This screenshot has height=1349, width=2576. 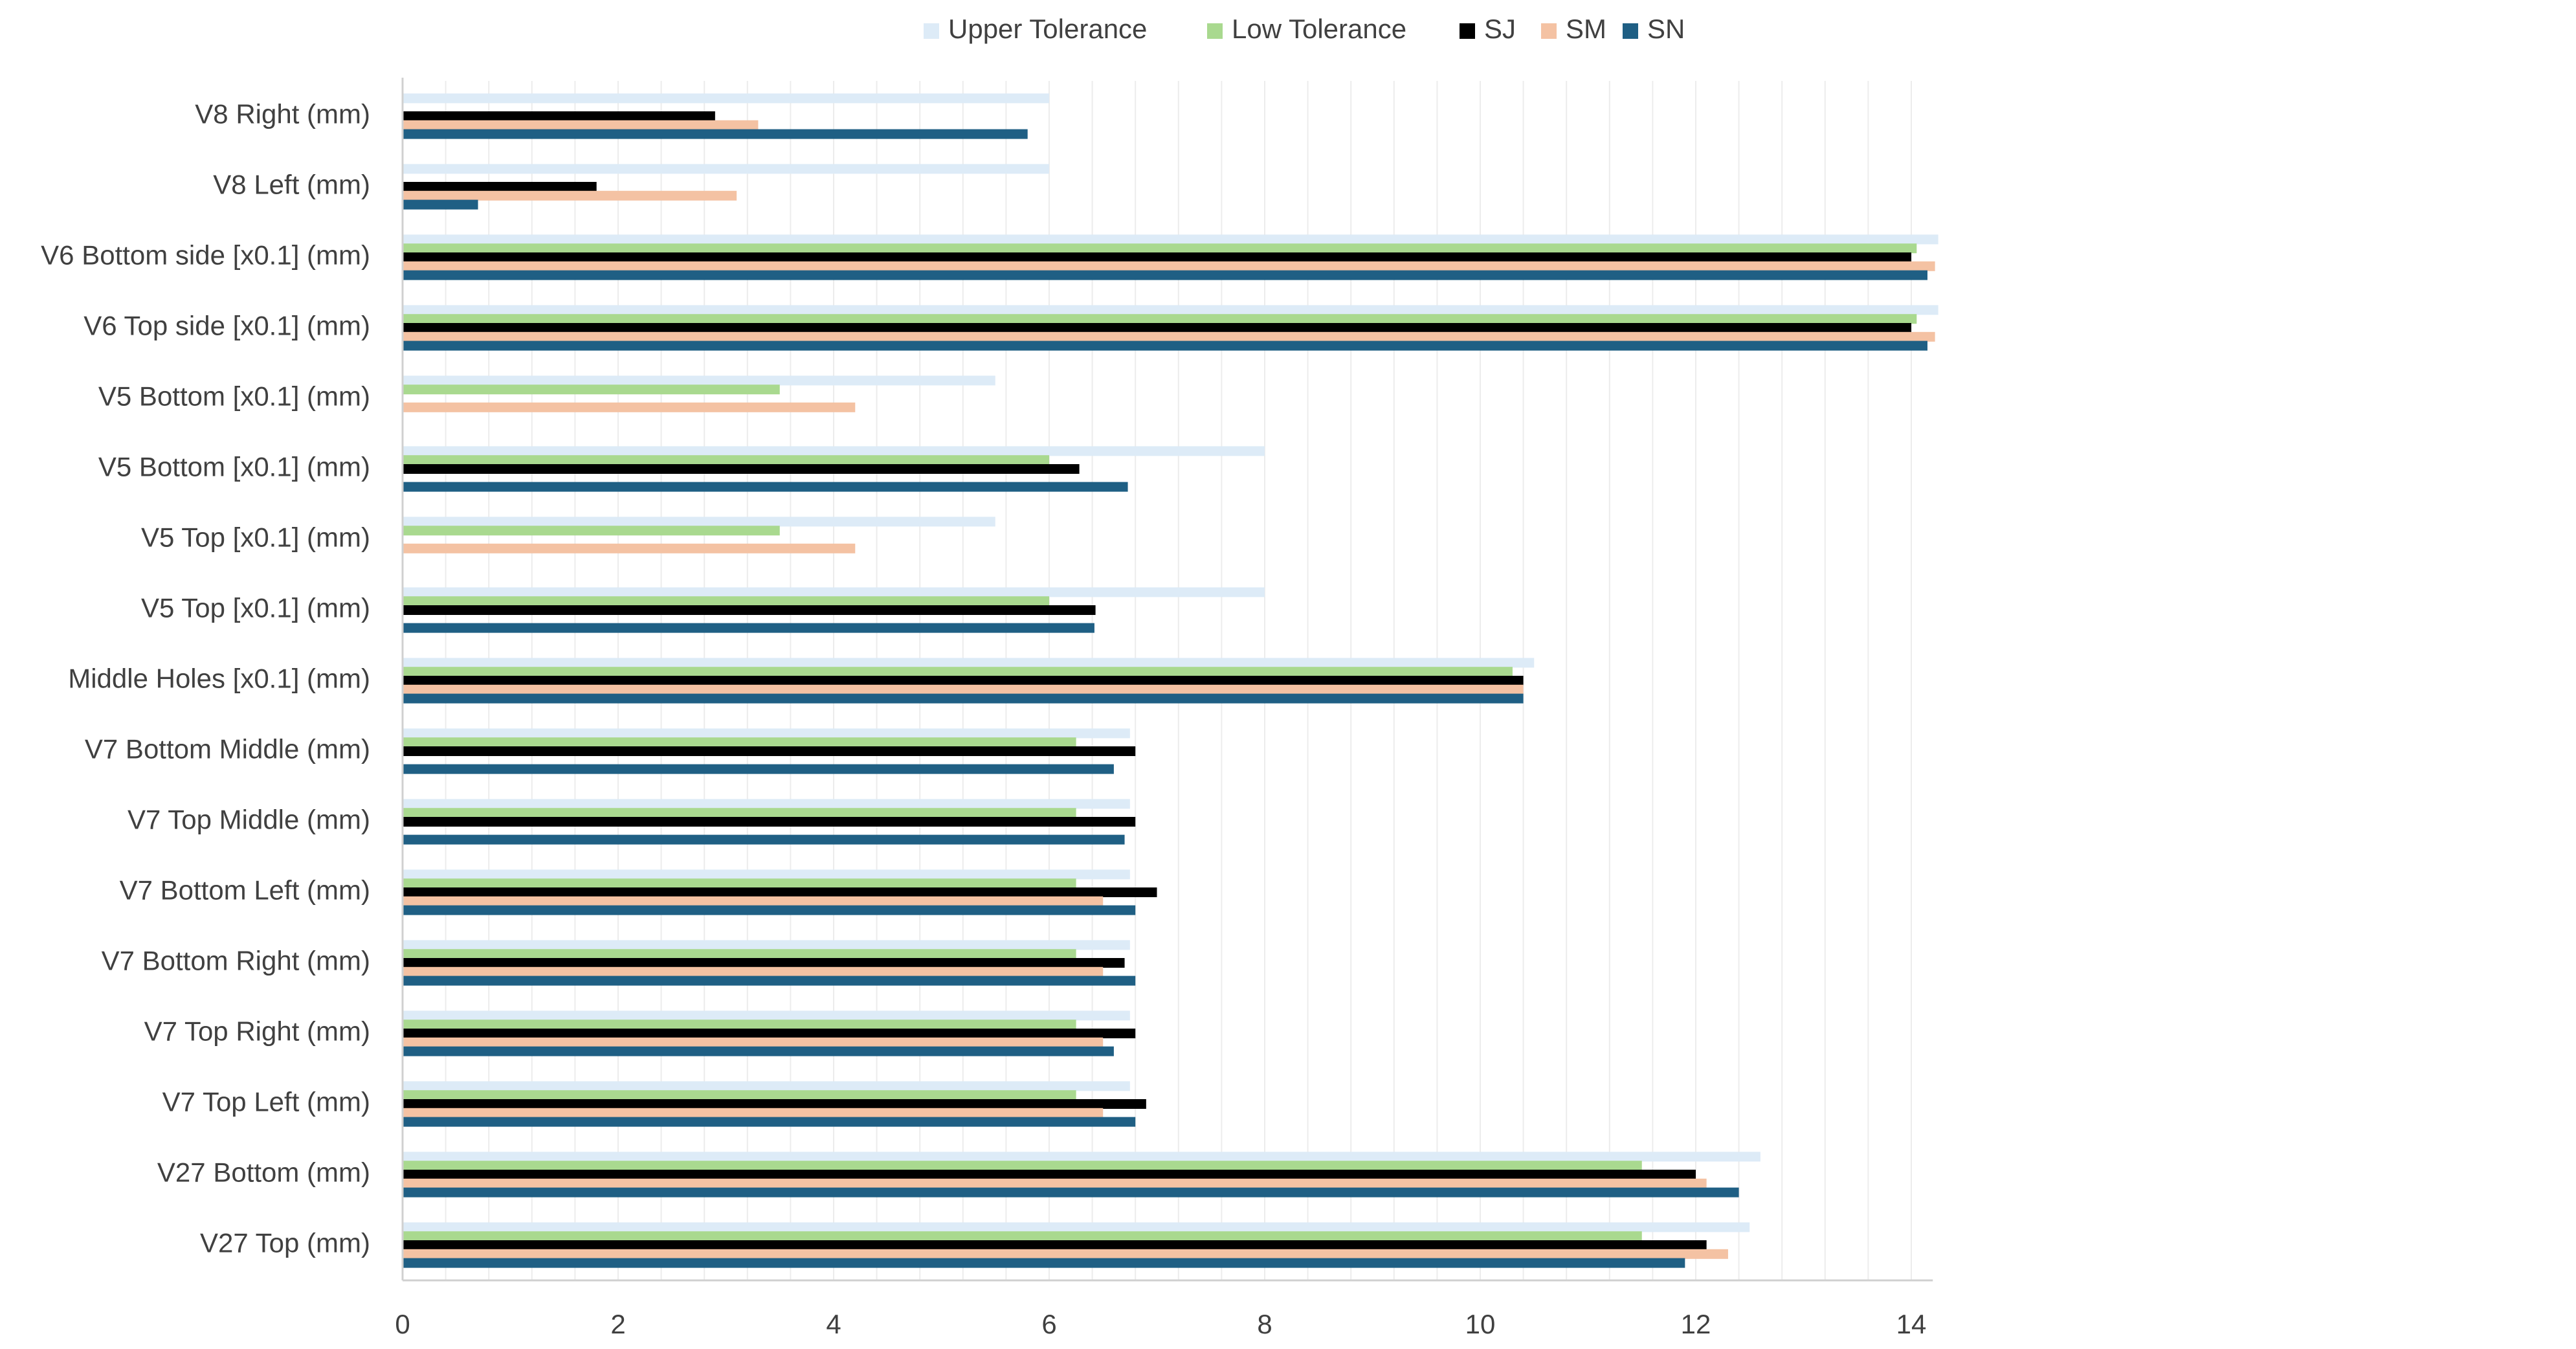 I want to click on category-label-6: V5 Top [x0.1] (mm), so click(x=255, y=537).